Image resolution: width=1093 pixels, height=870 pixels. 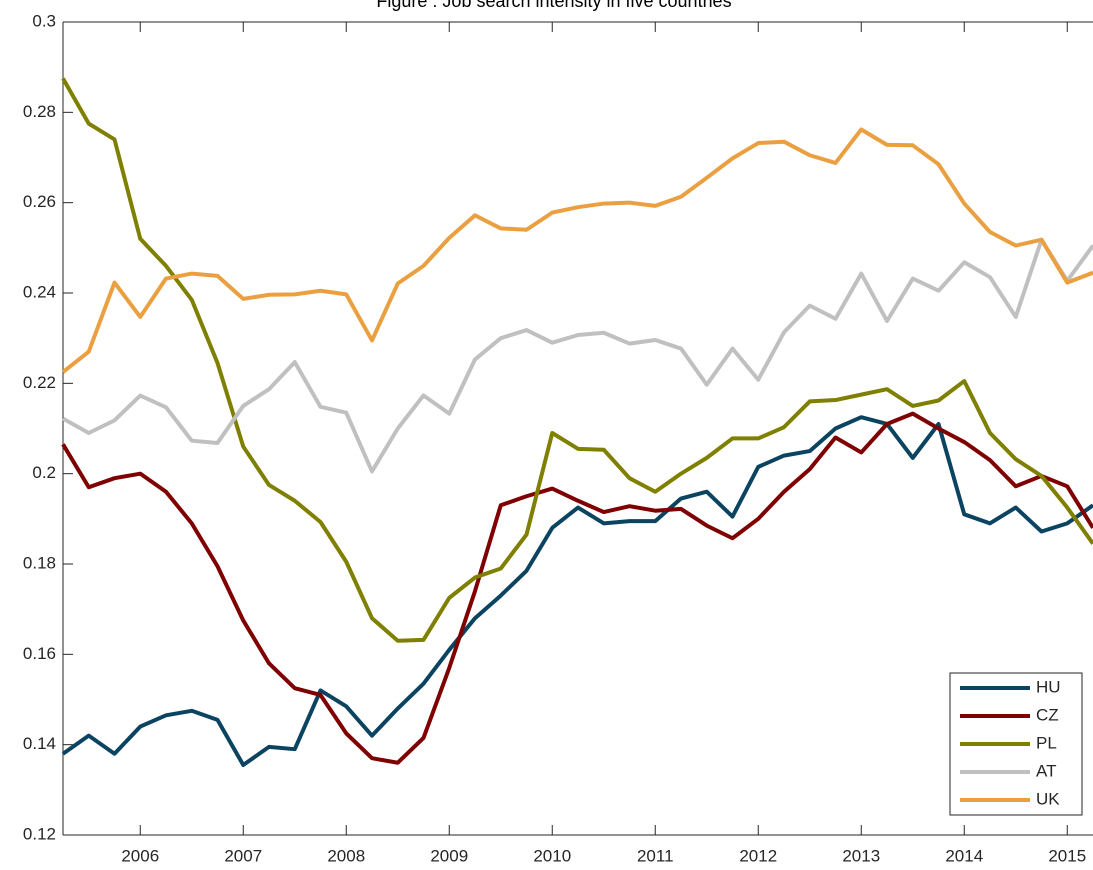 What do you see at coordinates (39, 111) in the screenshot?
I see `y-tick-label: 0.28` at bounding box center [39, 111].